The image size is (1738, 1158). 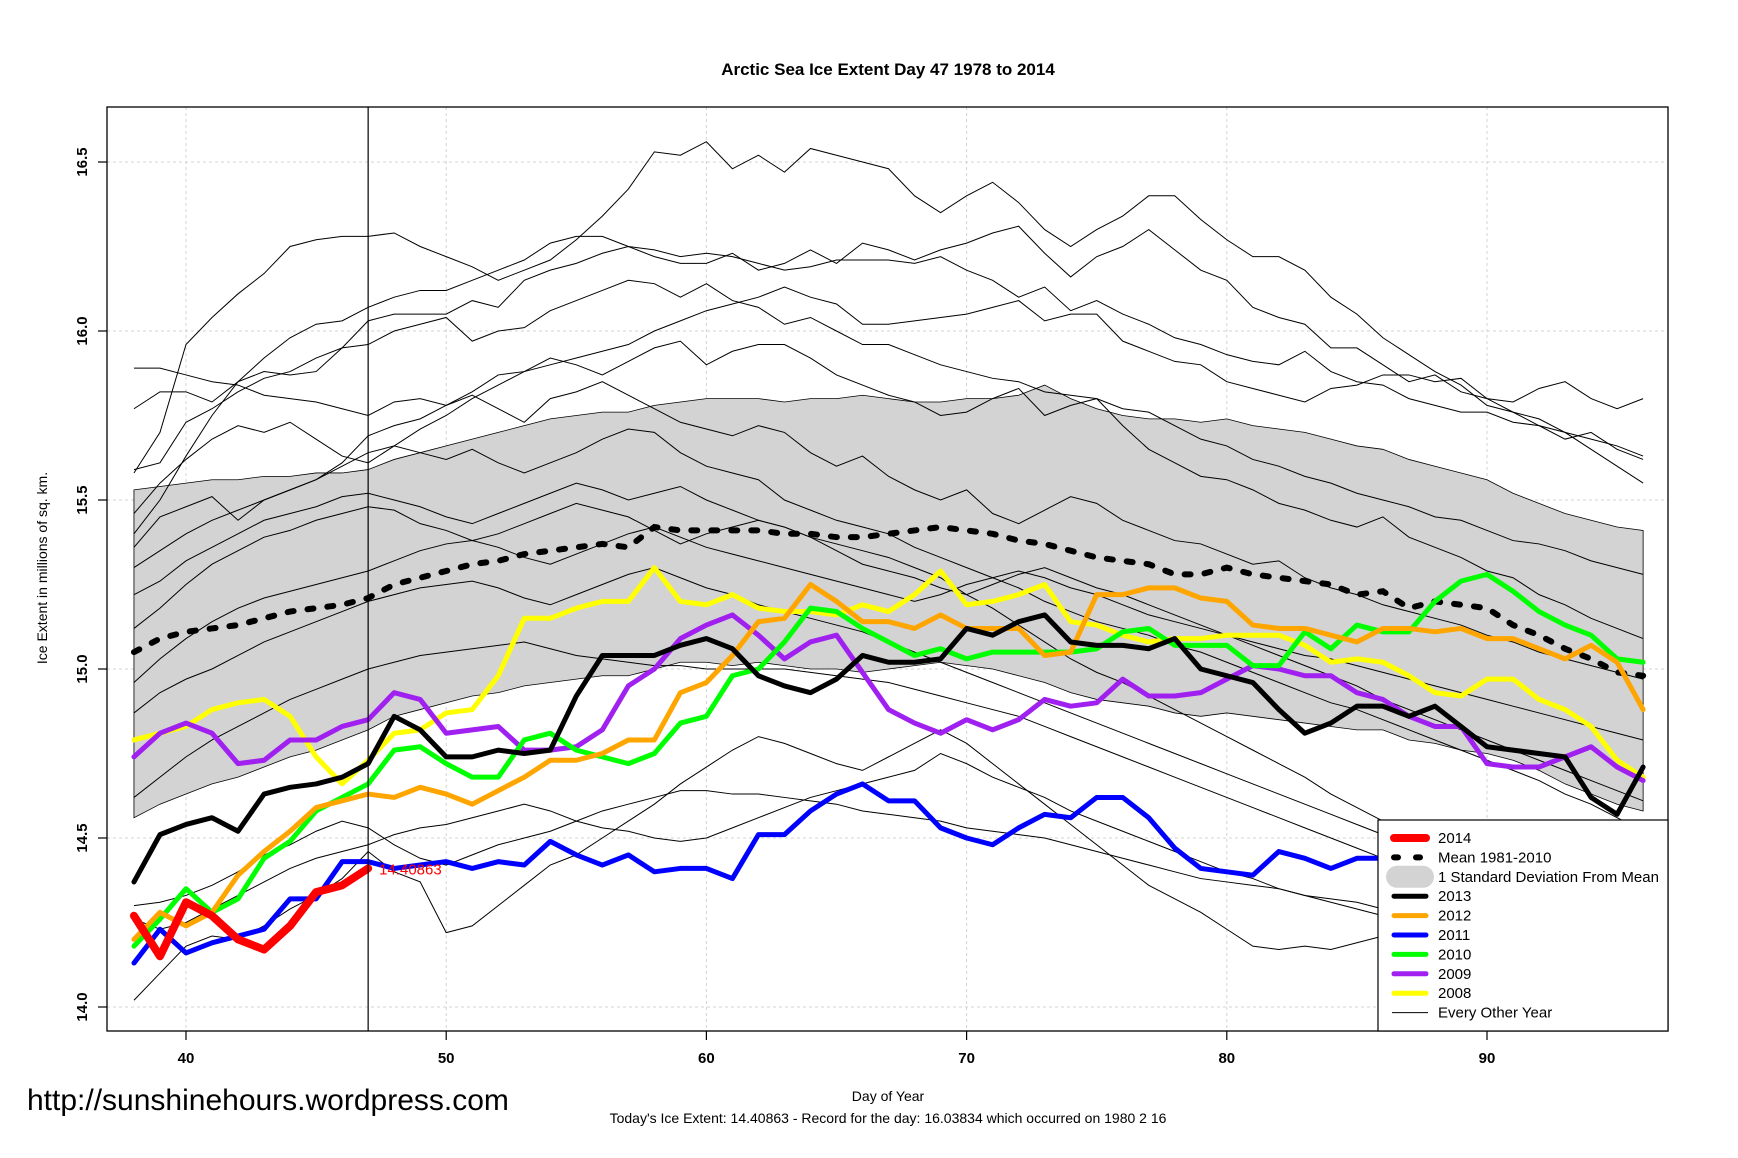 I want to click on x-tick-label: 80, so click(x=1226, y=1058).